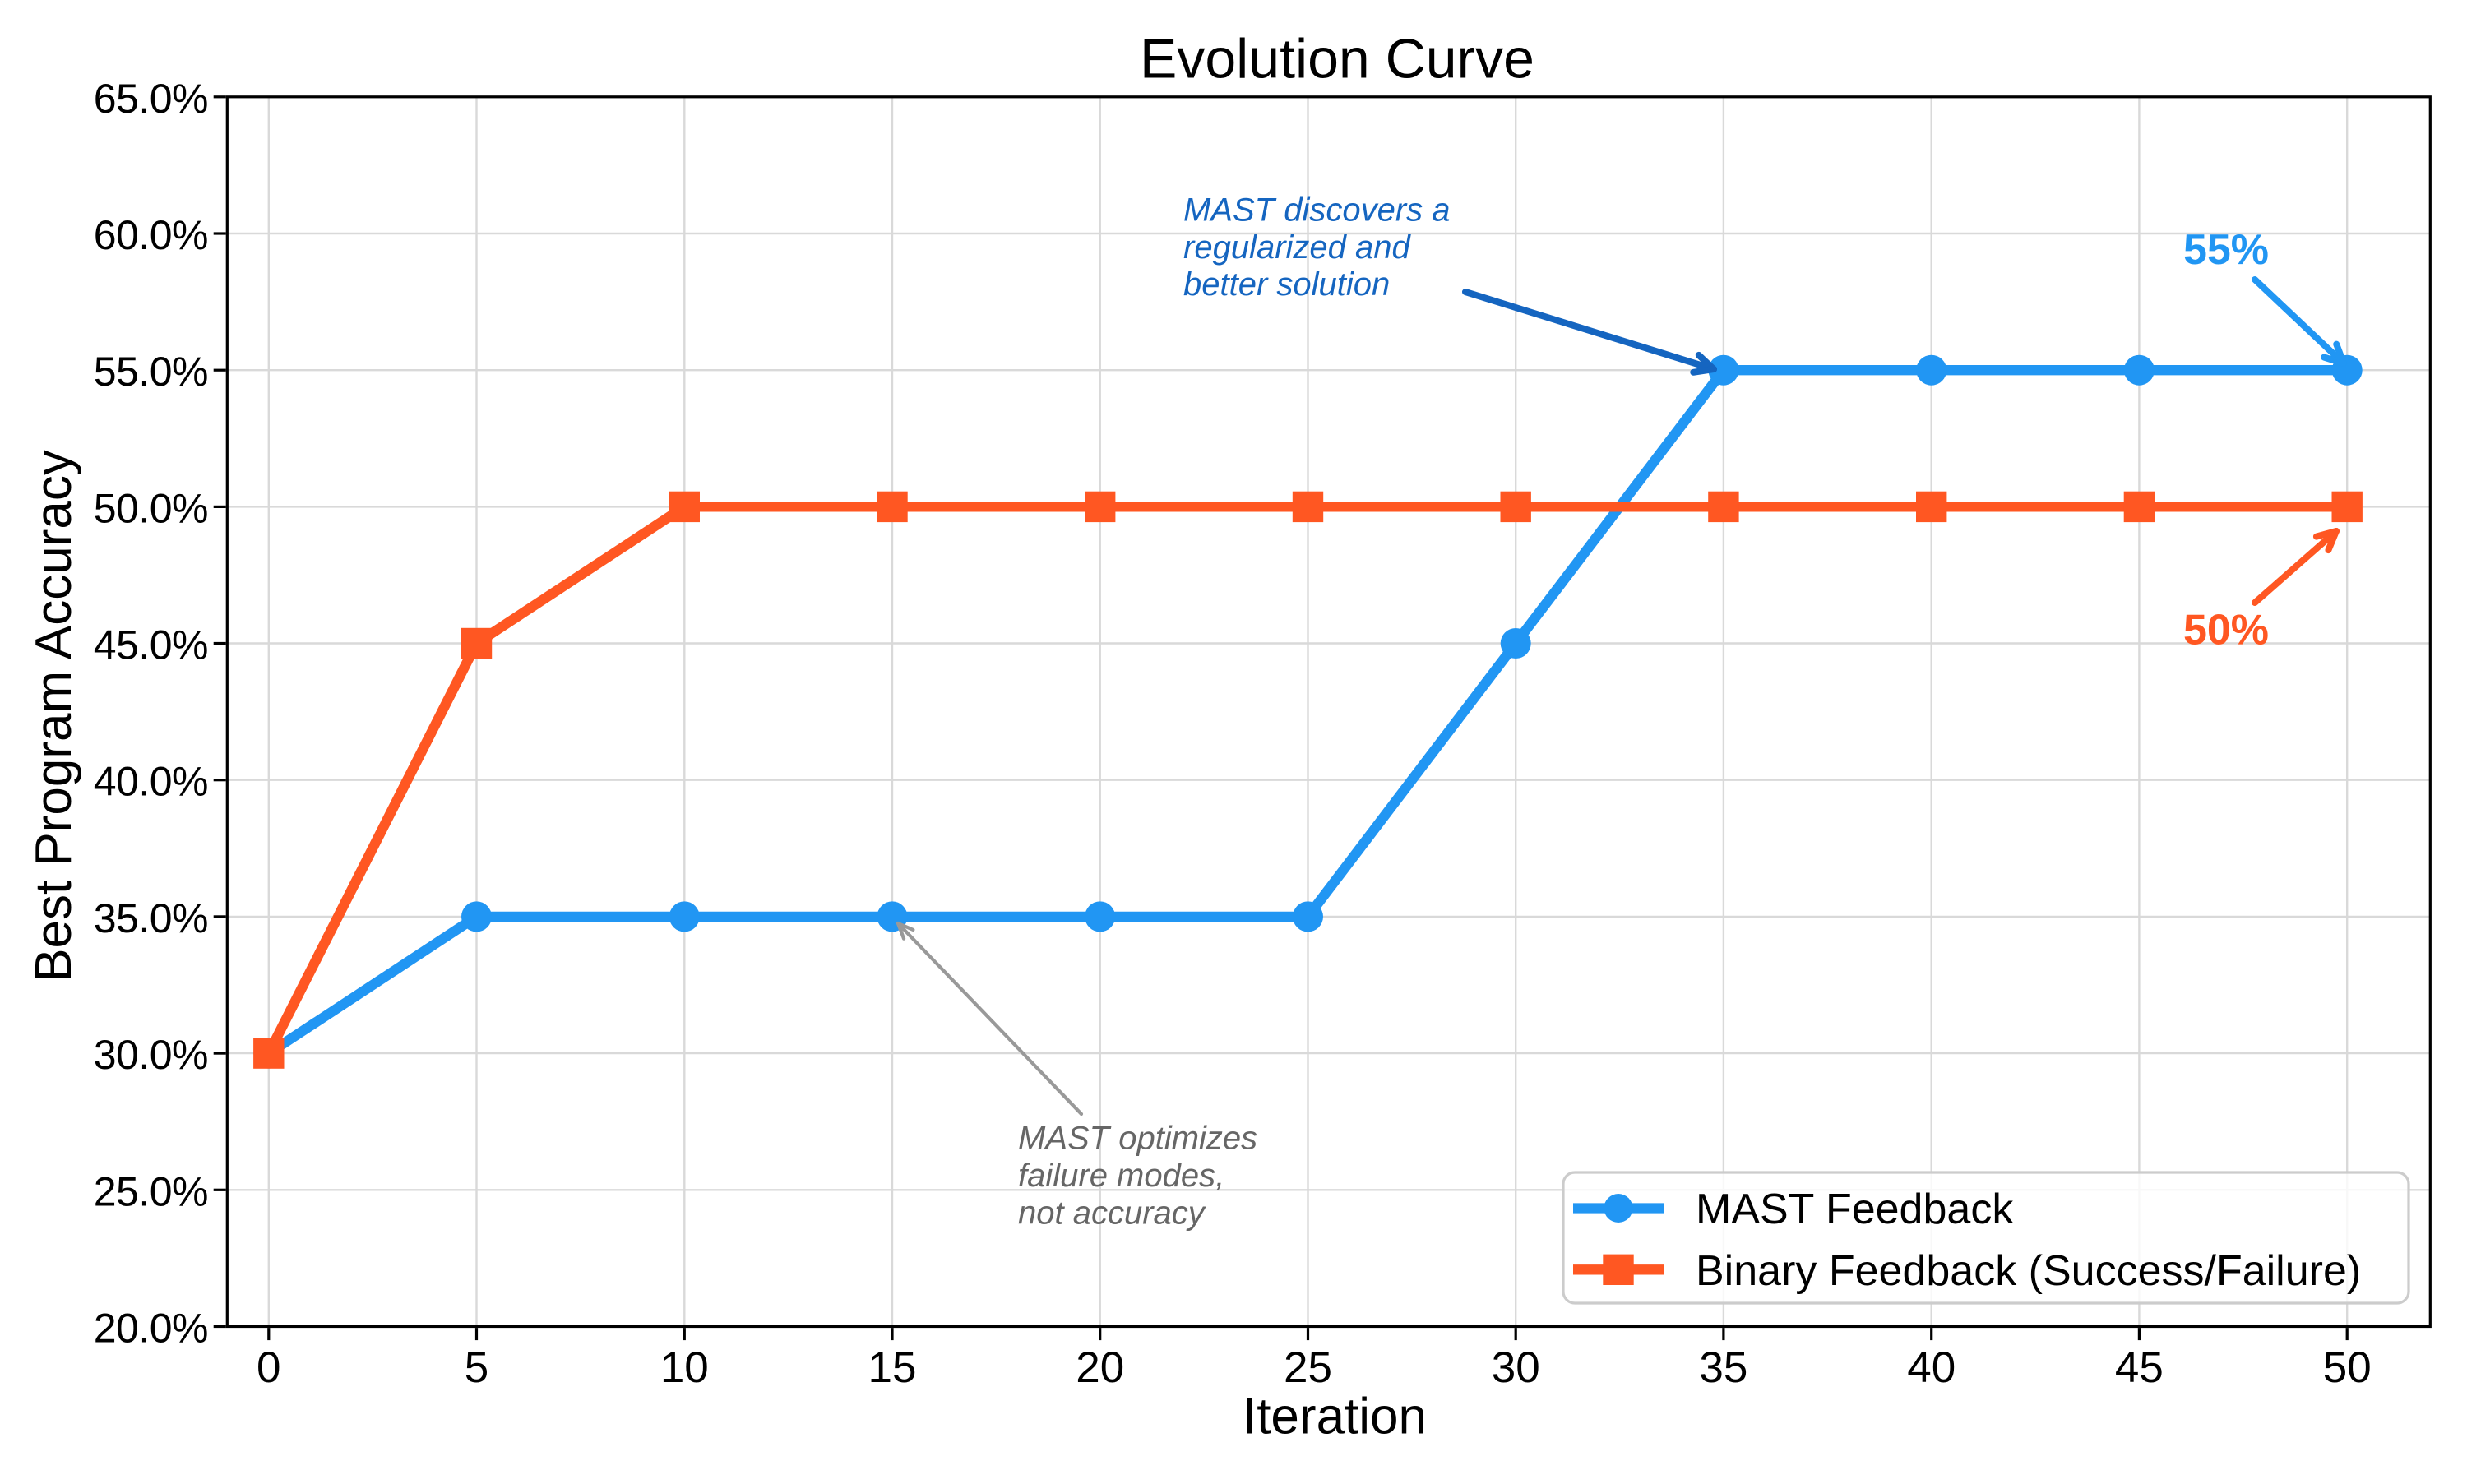 Image resolution: width=2467 pixels, height=1484 pixels. What do you see at coordinates (2028, 1271) in the screenshot?
I see `svg-text:Binary Feedback (Success/Failu: Binary Feedback (Success/Failure)` at bounding box center [2028, 1271].